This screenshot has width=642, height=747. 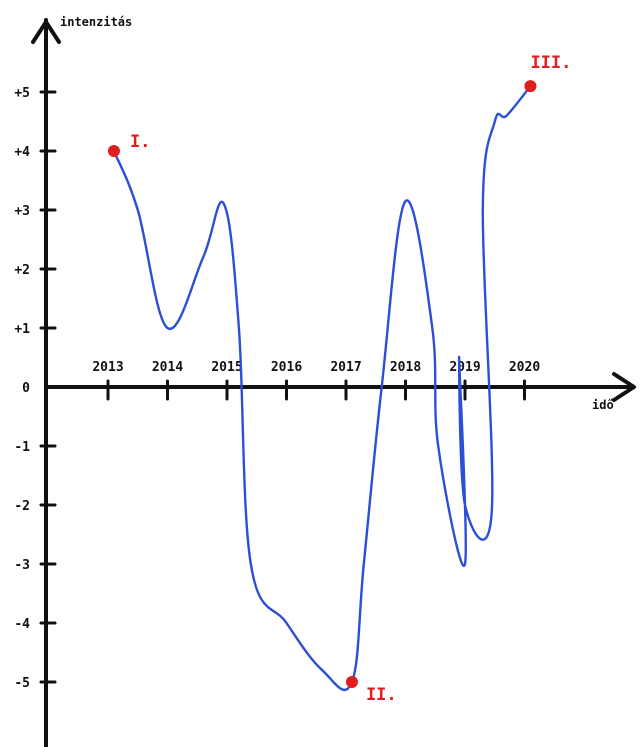 What do you see at coordinates (167, 367) in the screenshot?
I see `x-tick-label: 2014` at bounding box center [167, 367].